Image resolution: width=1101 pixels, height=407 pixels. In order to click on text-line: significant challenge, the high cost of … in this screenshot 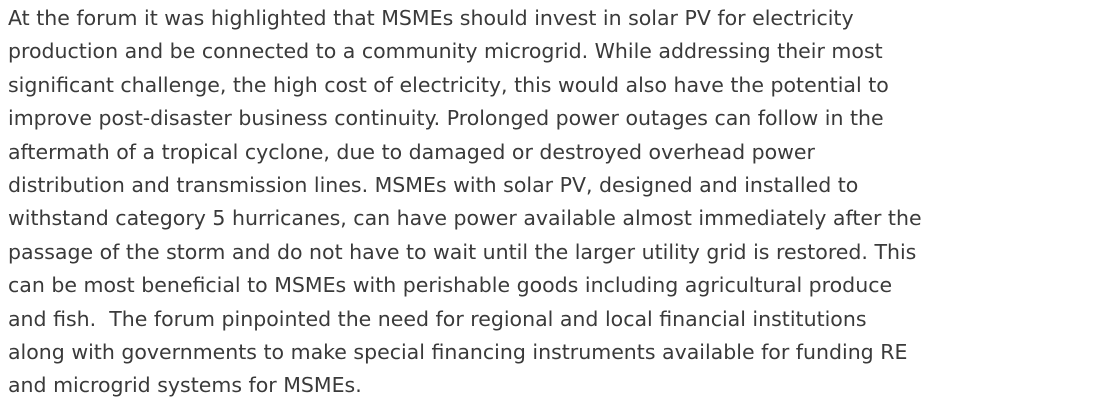, I will do `click(448, 84)`.